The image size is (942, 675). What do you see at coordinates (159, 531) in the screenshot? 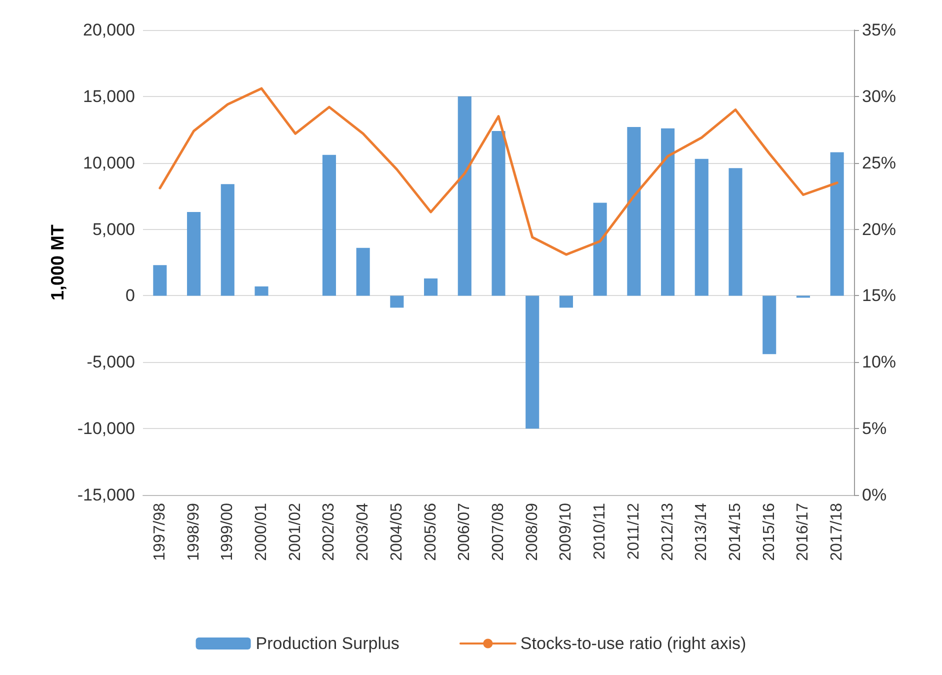
I see `x-tick-label: 1997/98` at bounding box center [159, 531].